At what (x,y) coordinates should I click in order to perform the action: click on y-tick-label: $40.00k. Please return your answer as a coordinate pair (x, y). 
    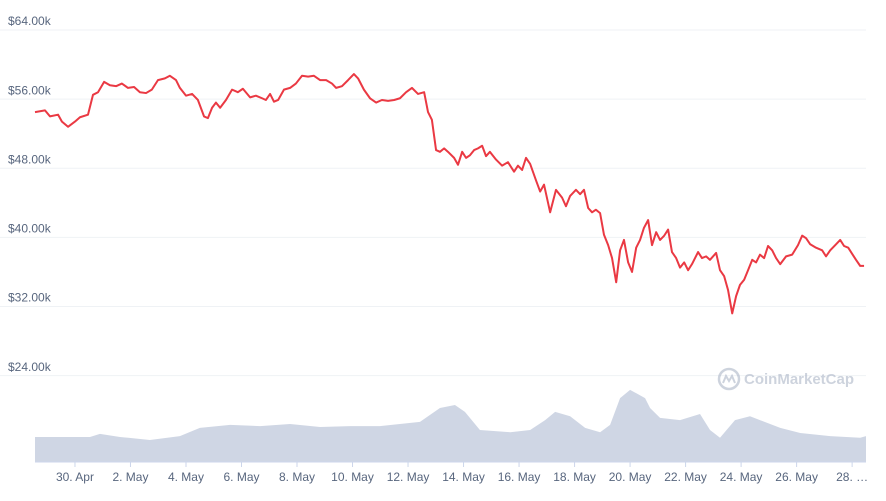
    Looking at the image, I should click on (30, 229).